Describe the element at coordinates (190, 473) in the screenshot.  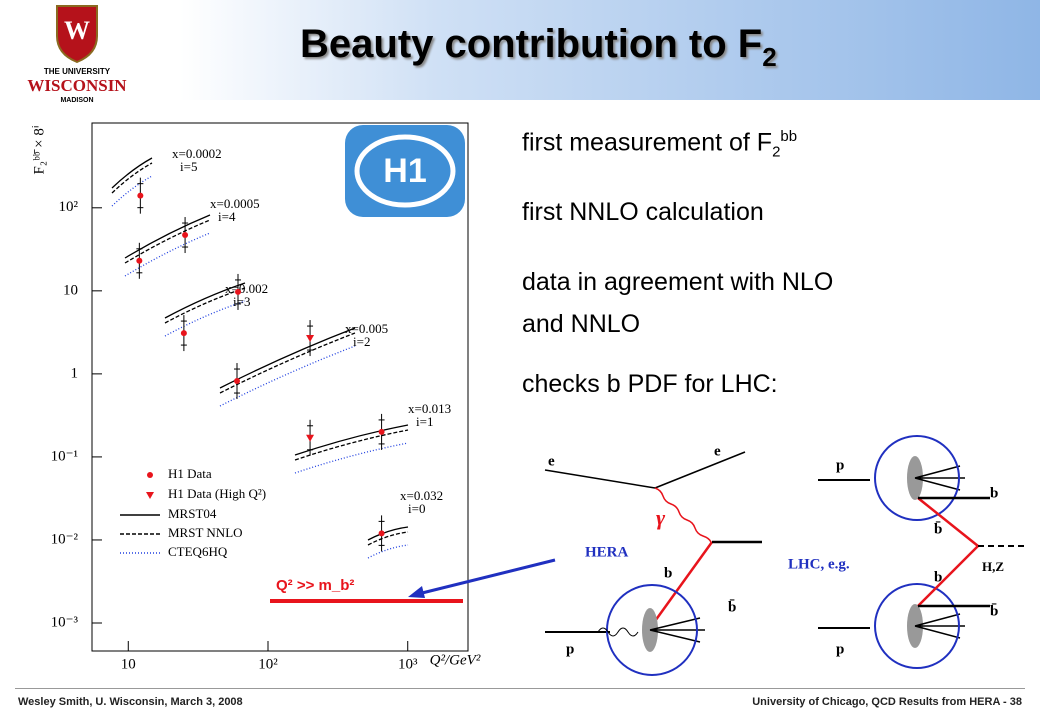
I see `legend-label: H1 Data` at that location.